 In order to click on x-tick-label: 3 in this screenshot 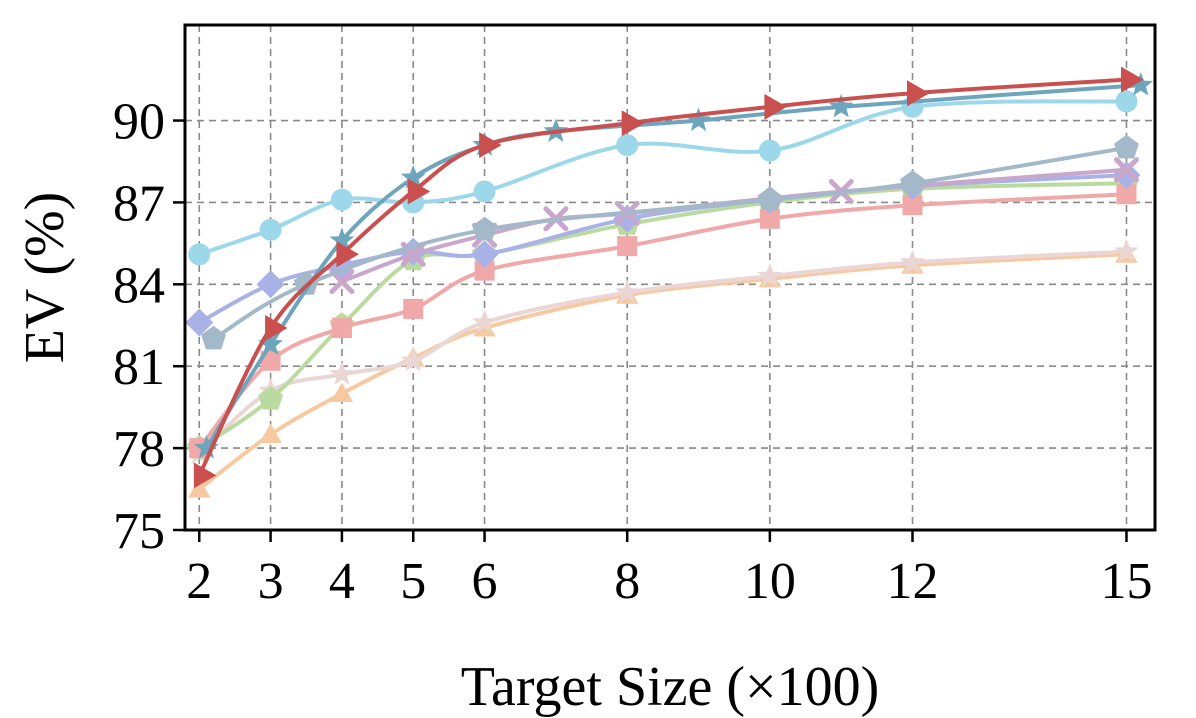, I will do `click(271, 581)`.